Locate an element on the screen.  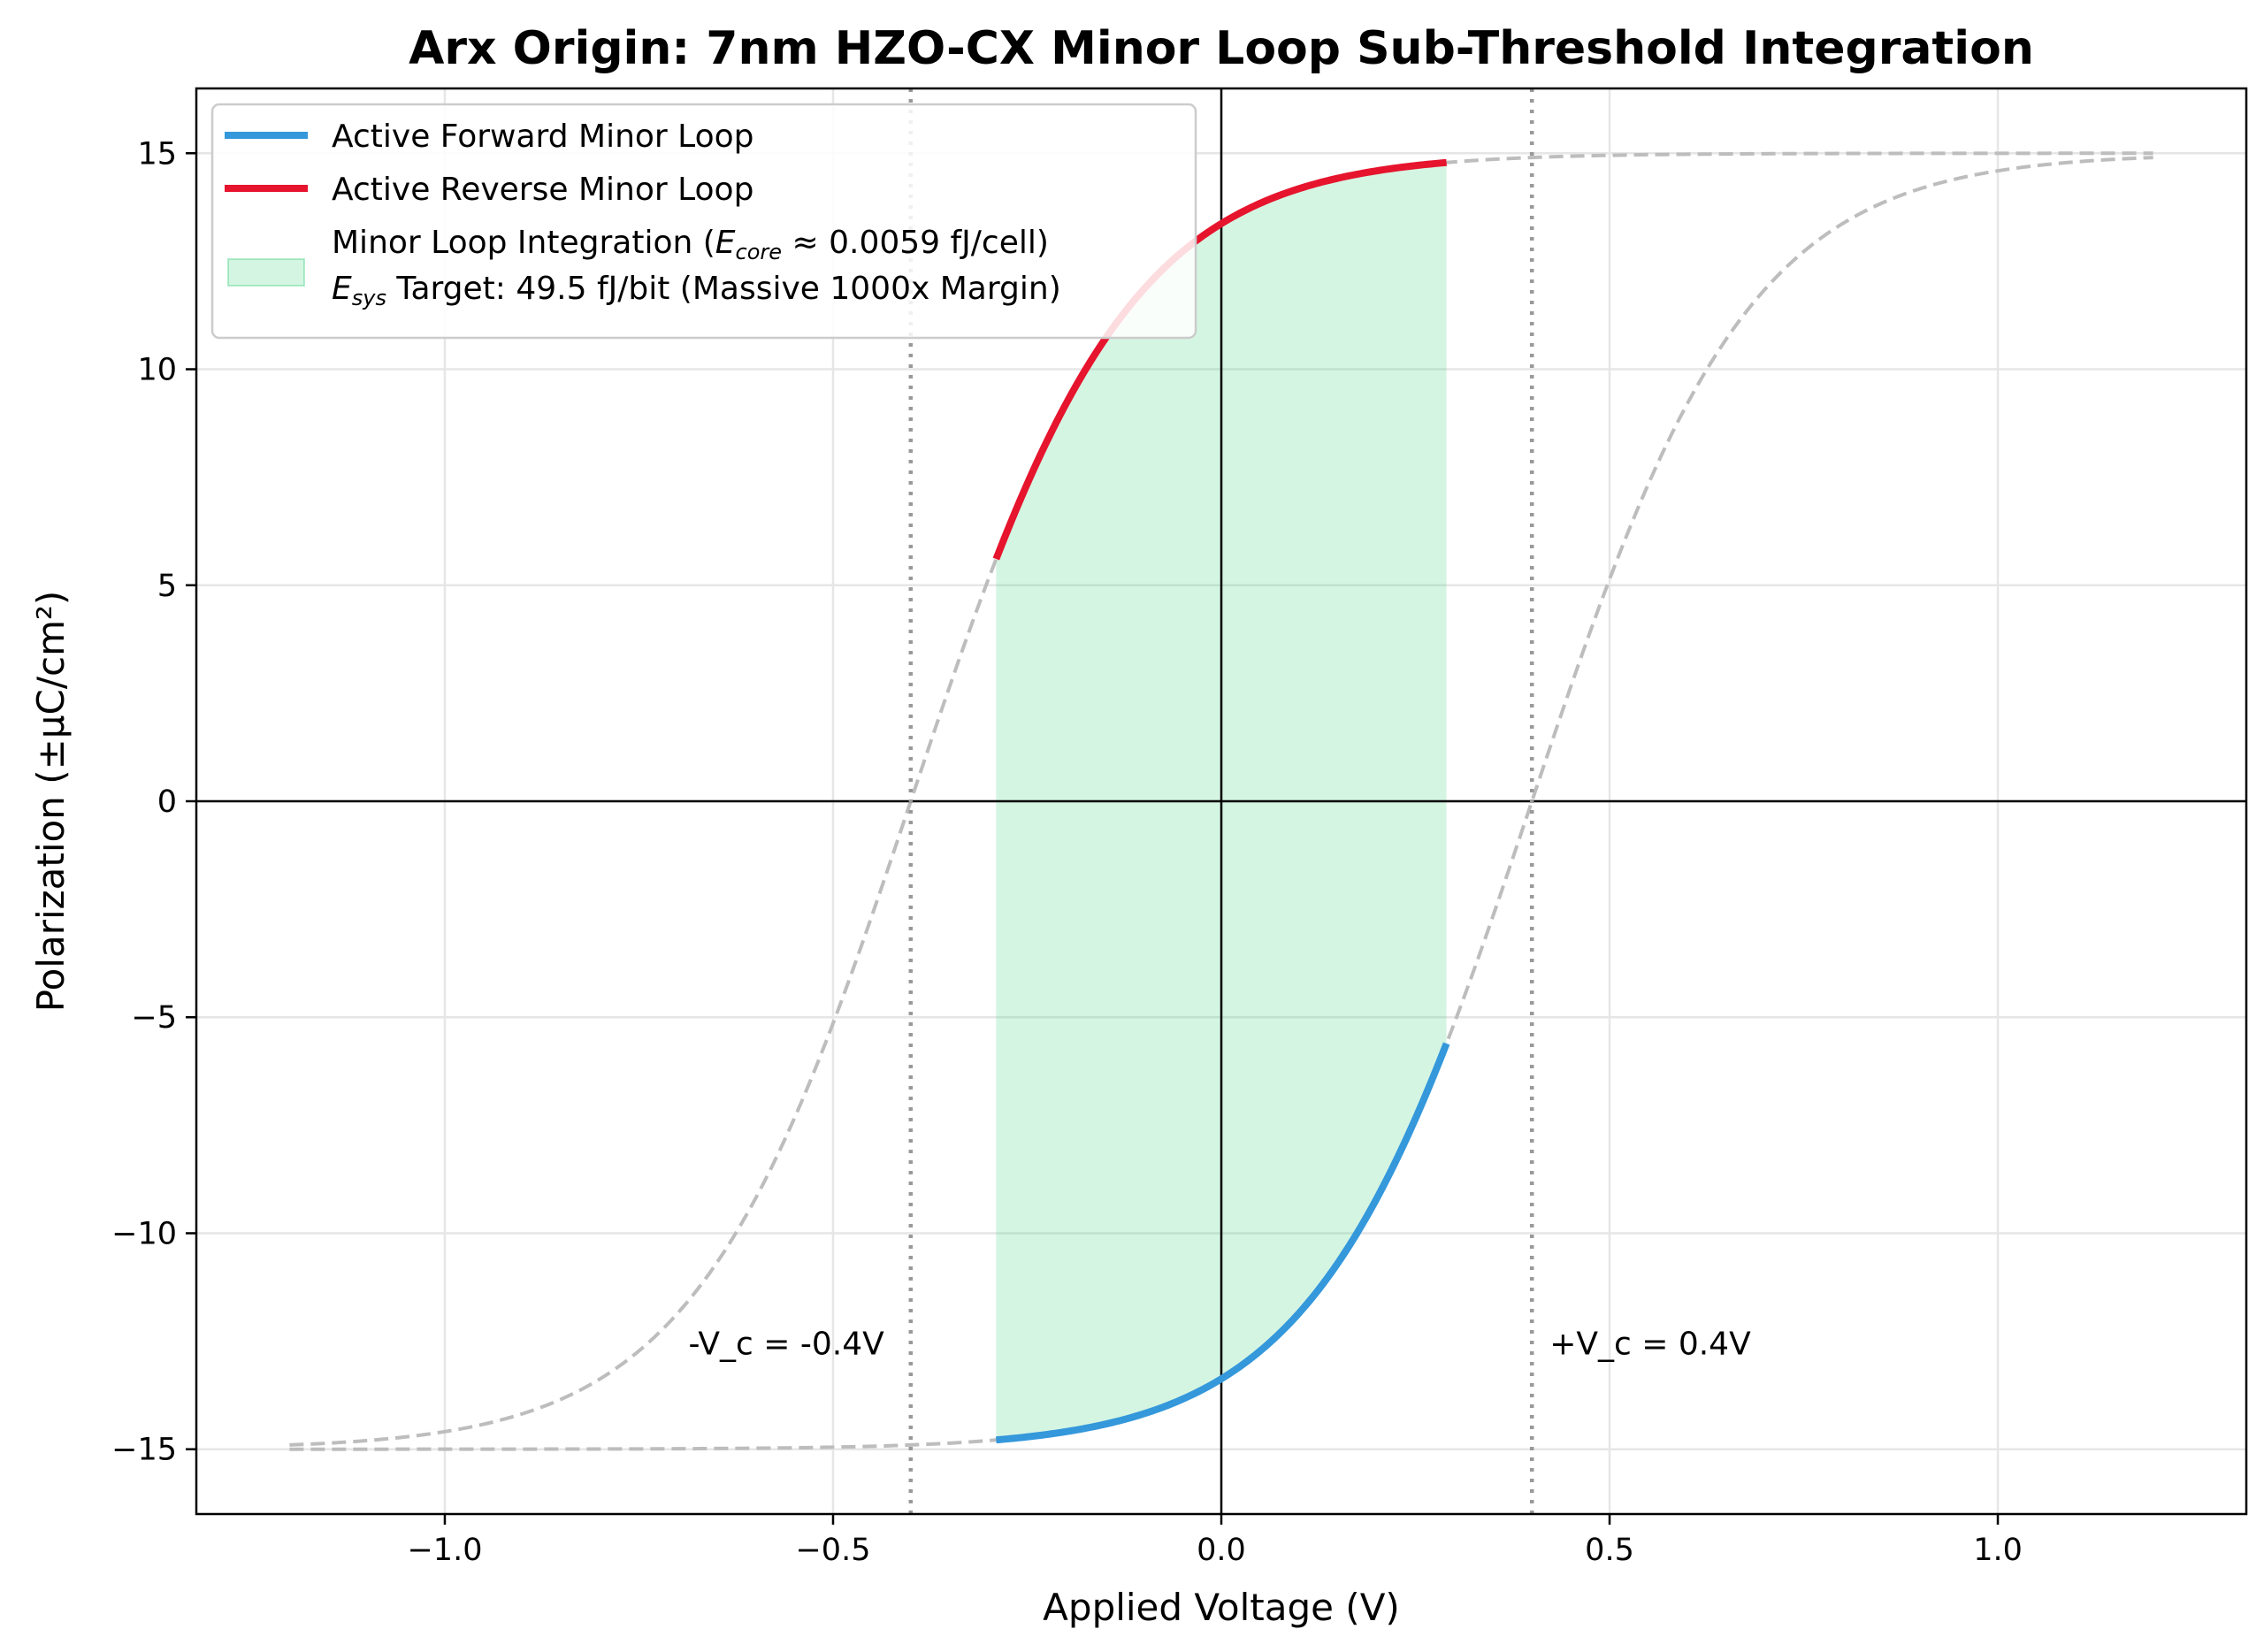
x-tick-label: 1.0 is located at coordinates (1998, 1551).